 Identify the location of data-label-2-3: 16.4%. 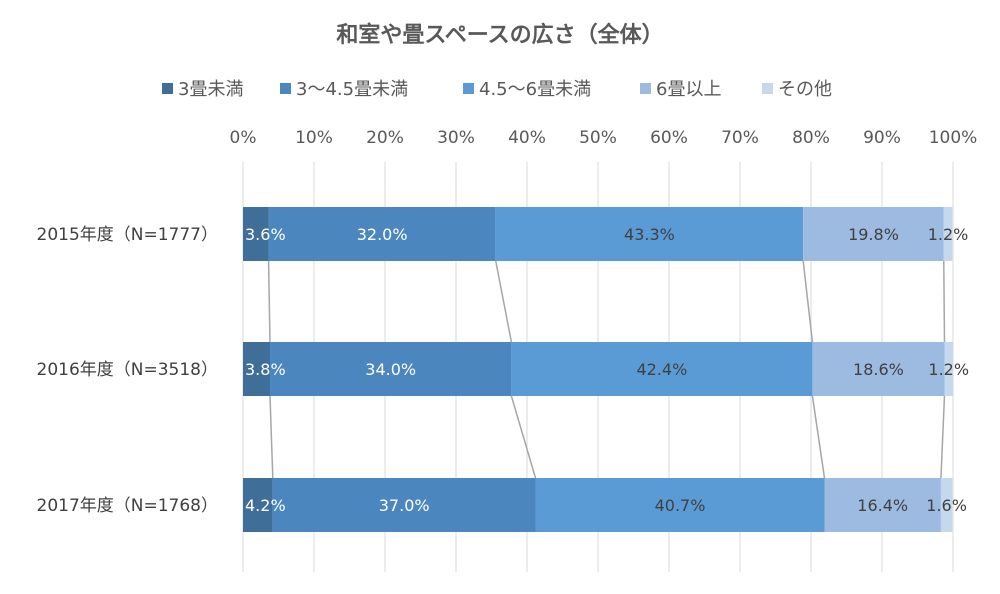
(882, 505).